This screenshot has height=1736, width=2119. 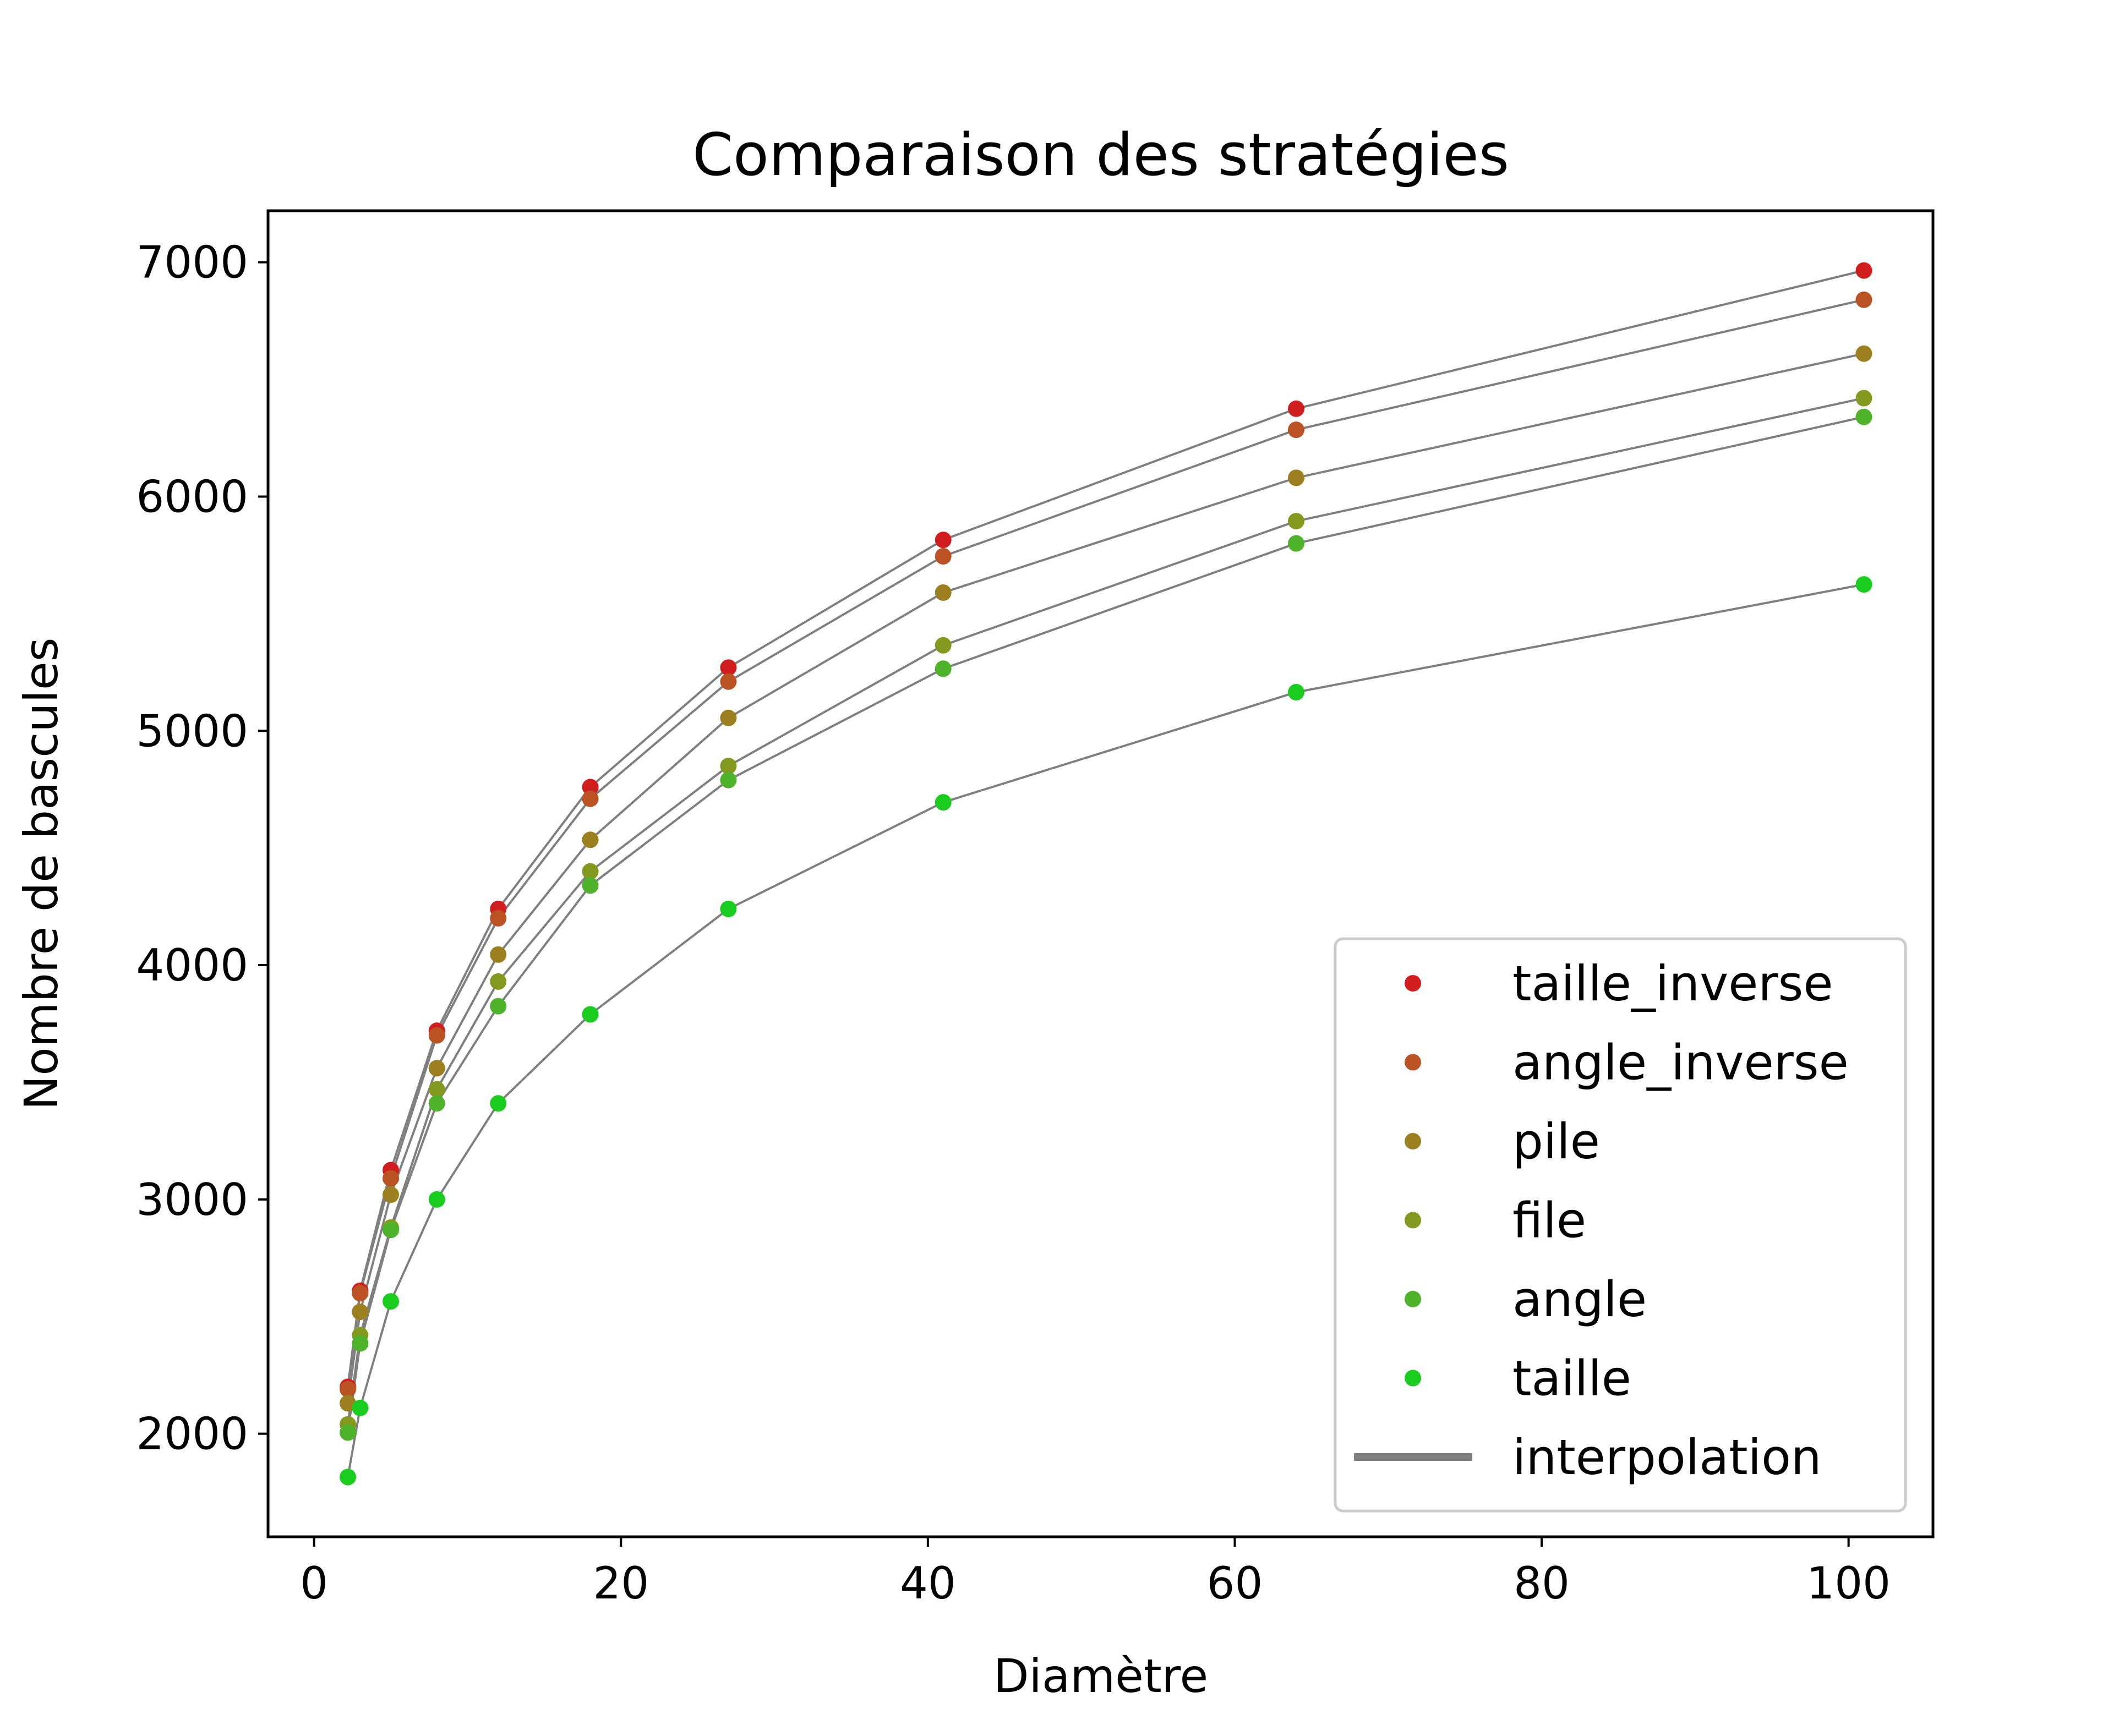 I want to click on y-tick-label-5: 7000, so click(x=192, y=262).